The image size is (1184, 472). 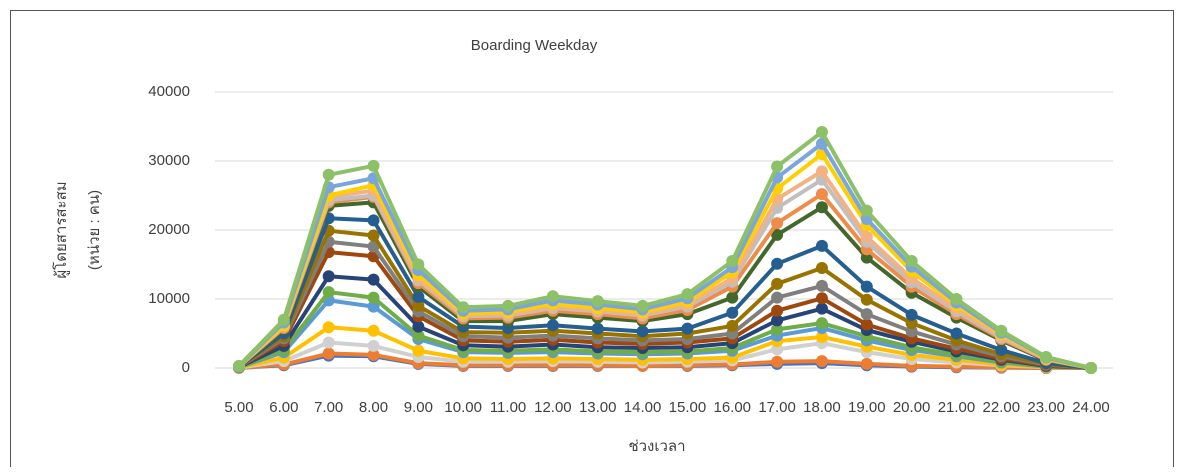 What do you see at coordinates (534, 45) in the screenshot?
I see `chart-title: Boarding Weekday` at bounding box center [534, 45].